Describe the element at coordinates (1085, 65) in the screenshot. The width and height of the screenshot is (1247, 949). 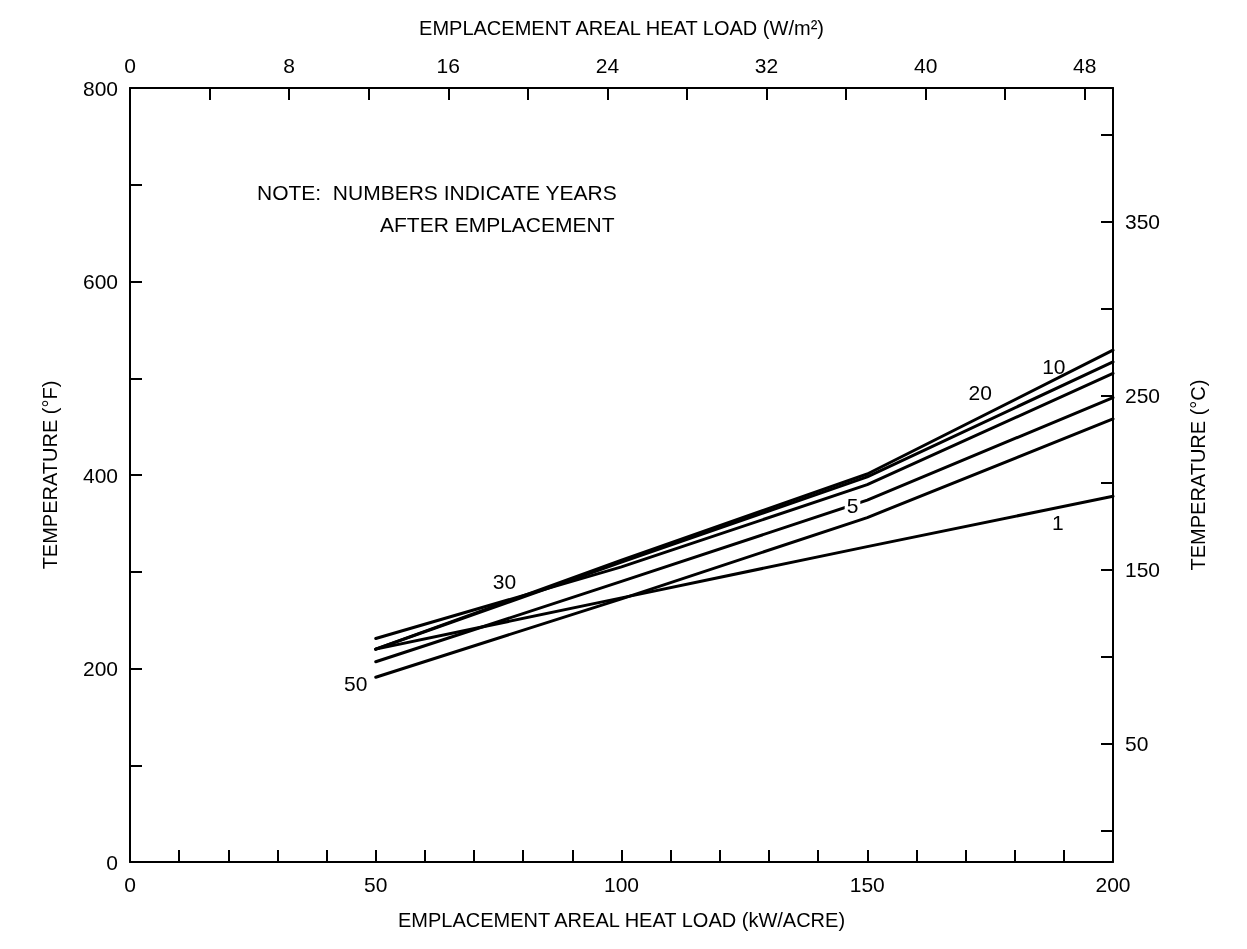
I see `x2-tick-label: 48` at that location.